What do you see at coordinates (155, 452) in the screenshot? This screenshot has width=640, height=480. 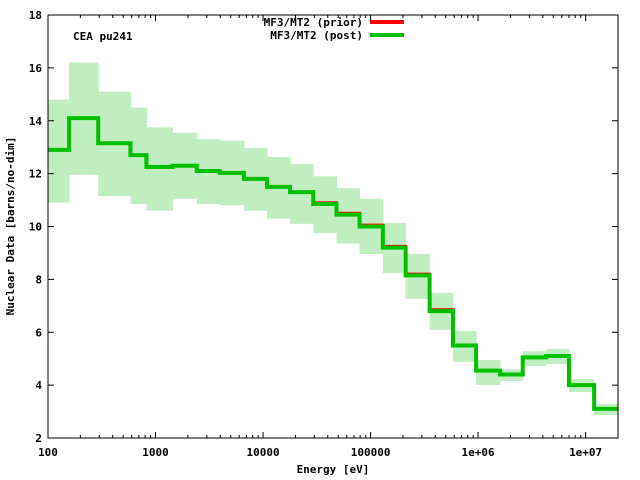 I see `x-tick-label: 1000` at bounding box center [155, 452].